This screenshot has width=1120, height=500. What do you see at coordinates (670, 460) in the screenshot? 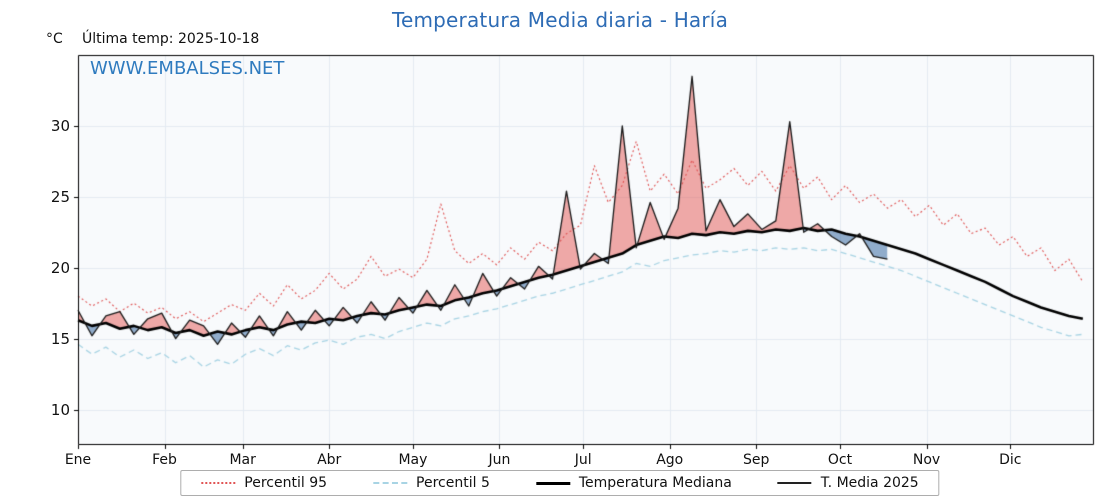
I see `x-tick-label: Ago` at bounding box center [670, 460].